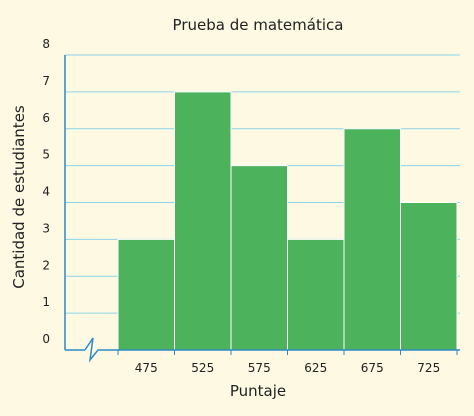  Describe the element at coordinates (46, 265) in the screenshot. I see `y-tick-label-2: 2` at that location.